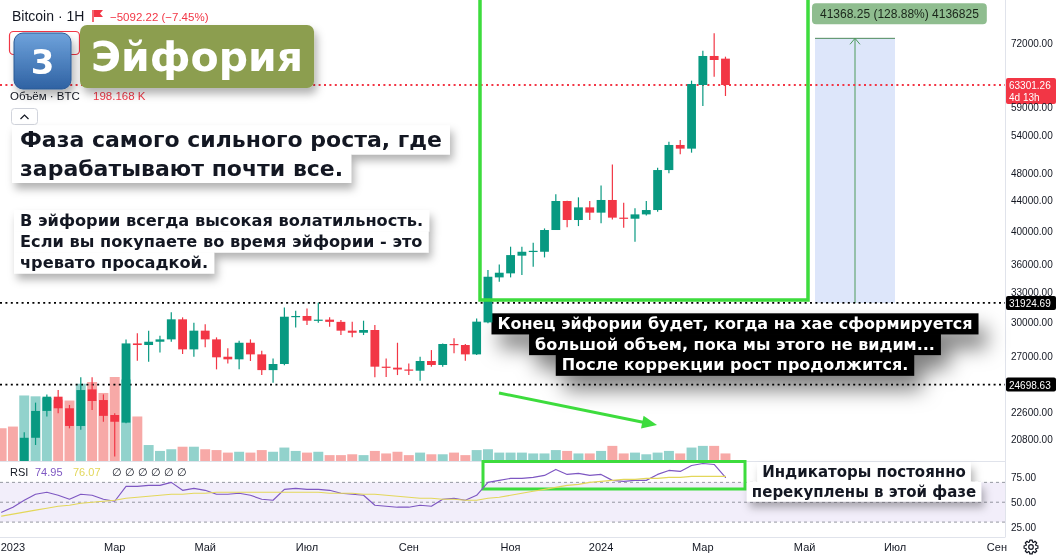  What do you see at coordinates (222, 241) in the screenshot?
I see `annotation: В эйфории всегда высокая волатильность. Если вы покупаете во время эйфории - это чревато просадкой.` at bounding box center [222, 241].